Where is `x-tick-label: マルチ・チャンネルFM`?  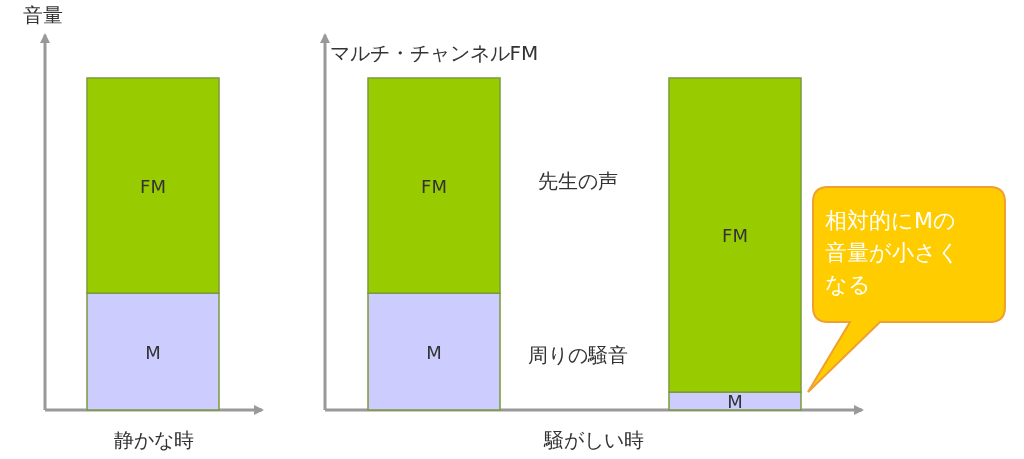
x-tick-label: マルチ・チャンネルFM is located at coordinates (434, 53).